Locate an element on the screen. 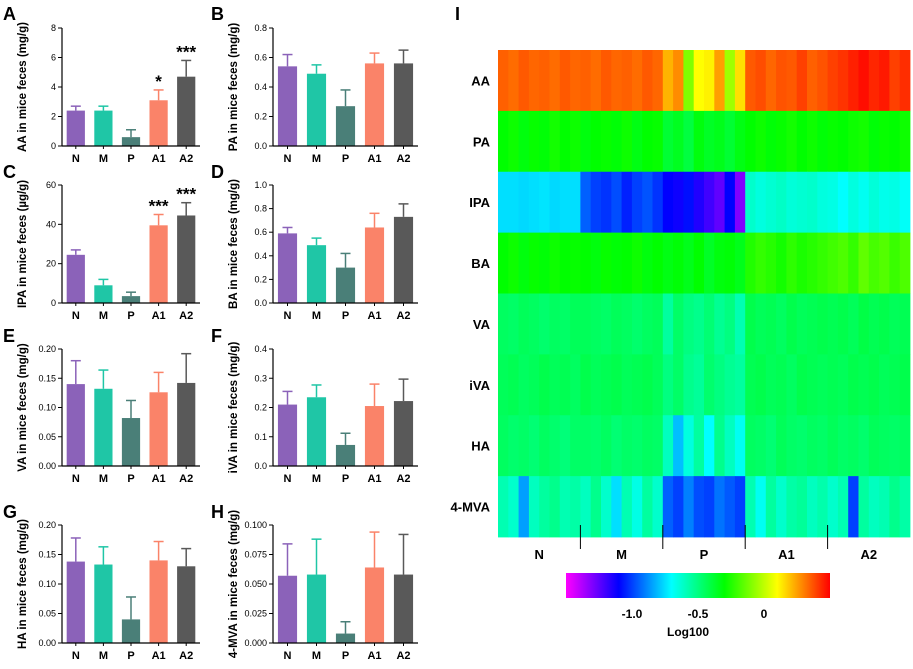 This screenshot has height=669, width=913. bar-M is located at coordinates (316, 274).